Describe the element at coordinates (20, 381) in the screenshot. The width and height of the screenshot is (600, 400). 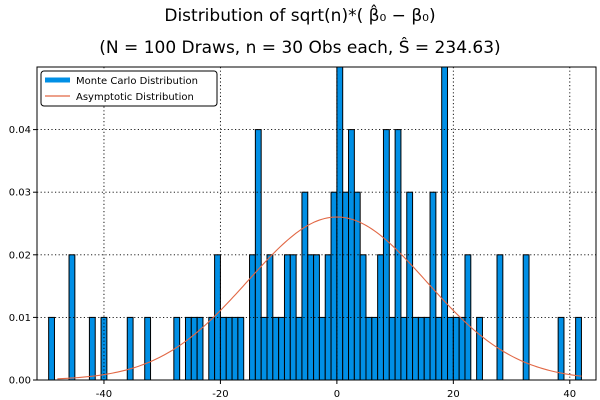
I see `y-tick-label: 0.00` at that location.